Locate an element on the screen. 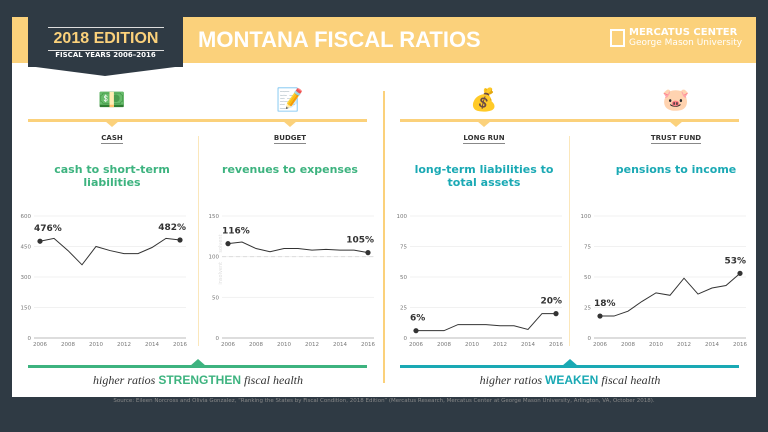 Image resolution: width=768 pixels, height=432 pixels. logo-line2: George Mason University is located at coordinates (686, 43).